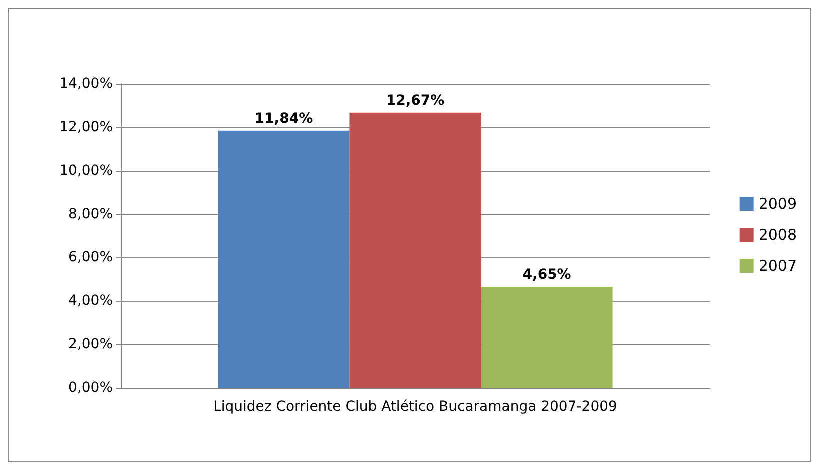 This screenshot has width=819, height=470. What do you see at coordinates (86, 84) in the screenshot?
I see `y-tick-label: 14,00%` at bounding box center [86, 84].